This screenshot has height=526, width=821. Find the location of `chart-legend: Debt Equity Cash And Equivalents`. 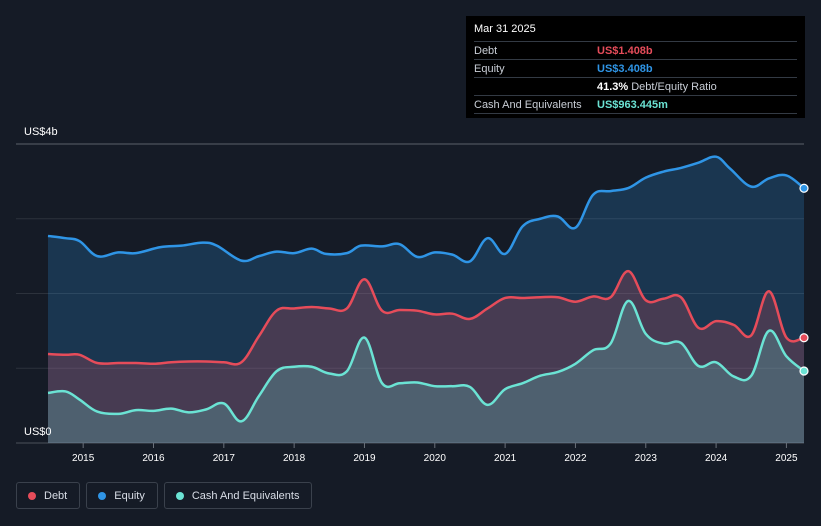

chart-legend: Debt Equity Cash And Equivalents is located at coordinates (164, 495).